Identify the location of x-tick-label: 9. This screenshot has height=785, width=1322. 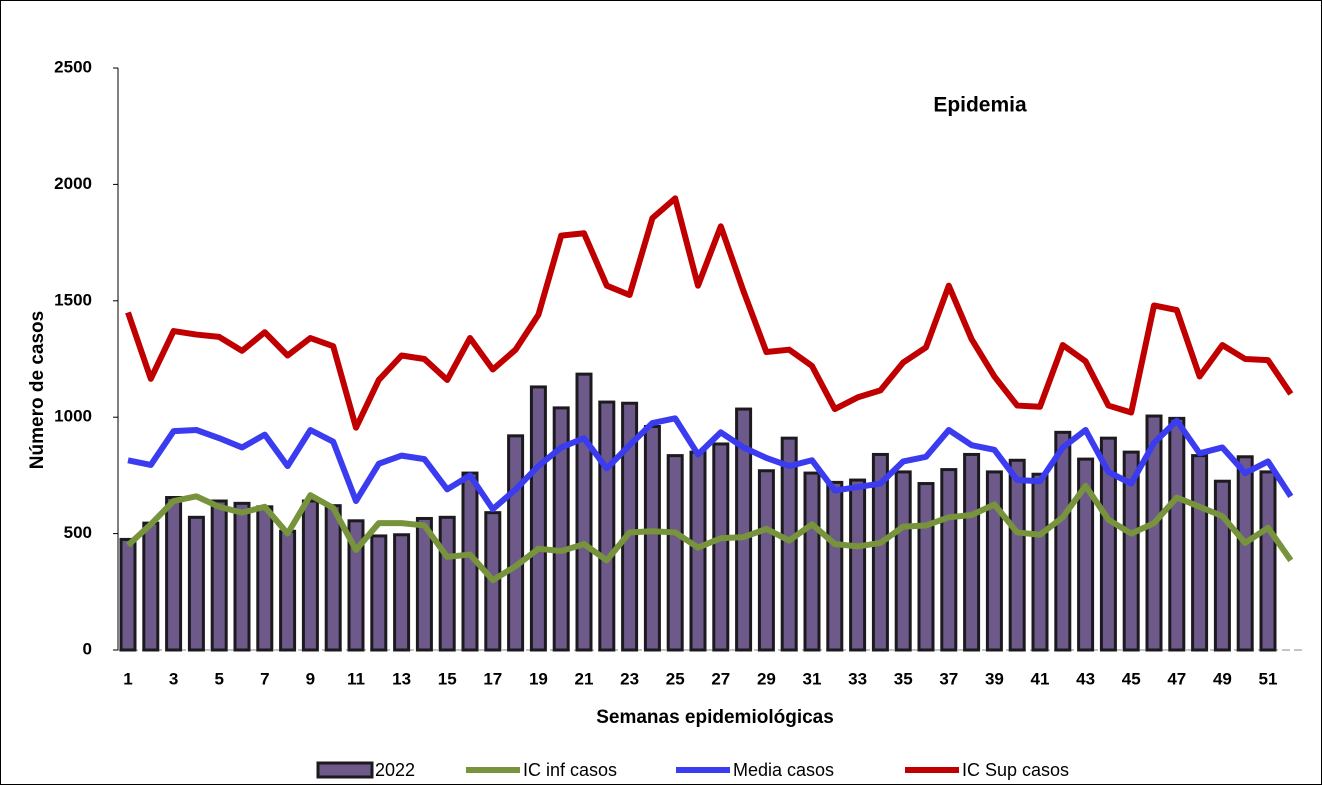
(310, 678).